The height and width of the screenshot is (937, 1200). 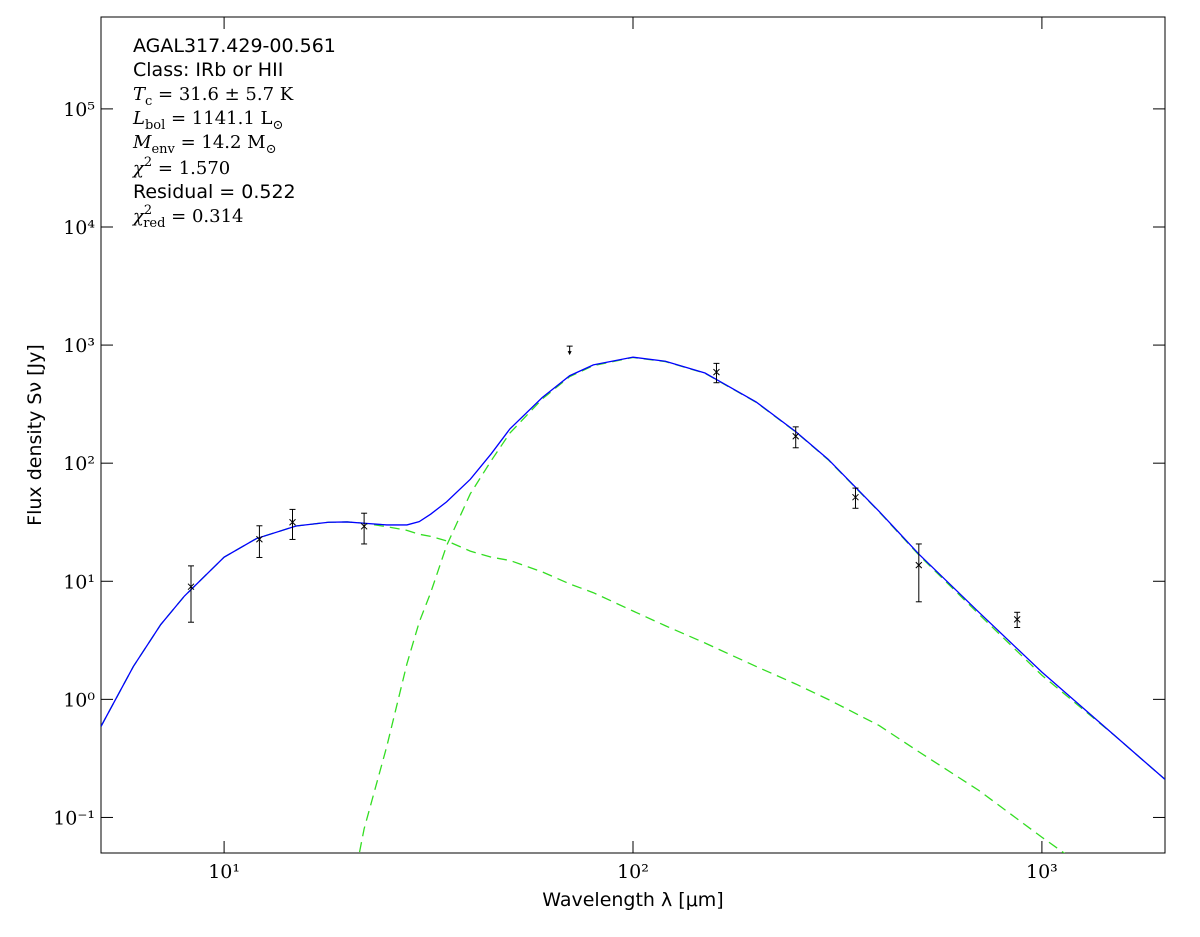 I want to click on annotation: Residual = 0.522, so click(x=214, y=192).